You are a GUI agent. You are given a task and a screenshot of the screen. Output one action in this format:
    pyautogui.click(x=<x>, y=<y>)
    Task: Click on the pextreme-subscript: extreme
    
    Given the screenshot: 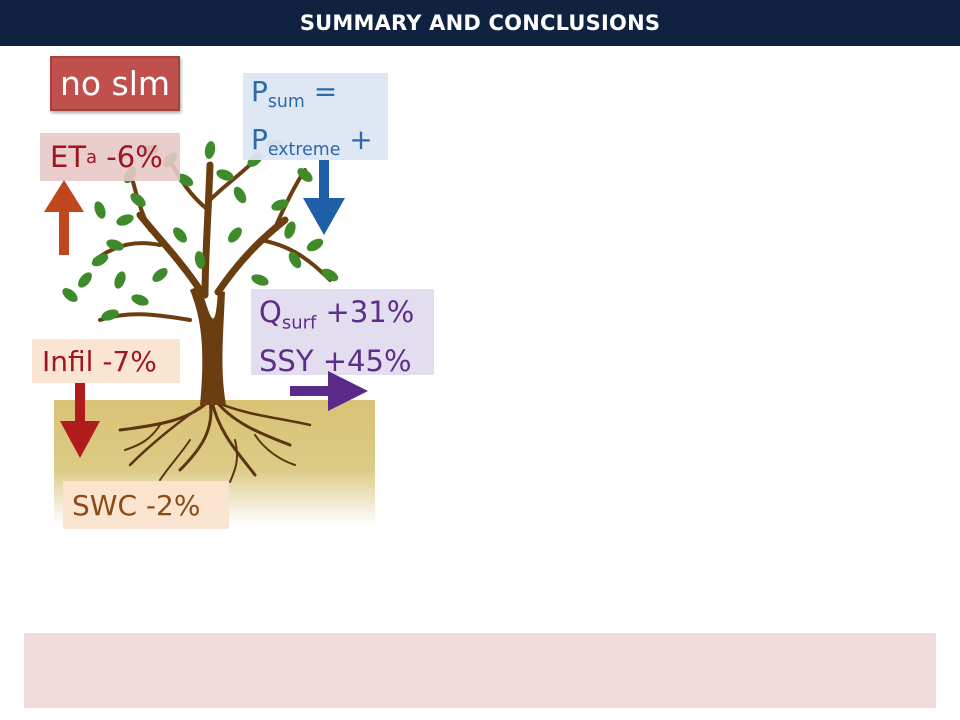 What is the action you would take?
    pyautogui.click(x=304, y=150)
    